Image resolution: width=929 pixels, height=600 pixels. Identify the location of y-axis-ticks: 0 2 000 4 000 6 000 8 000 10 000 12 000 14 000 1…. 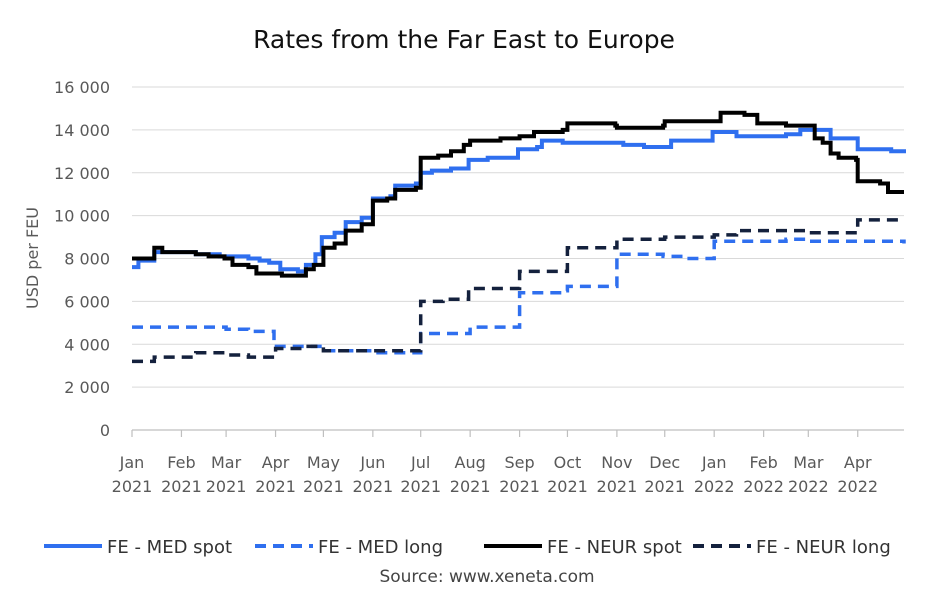
(82, 259).